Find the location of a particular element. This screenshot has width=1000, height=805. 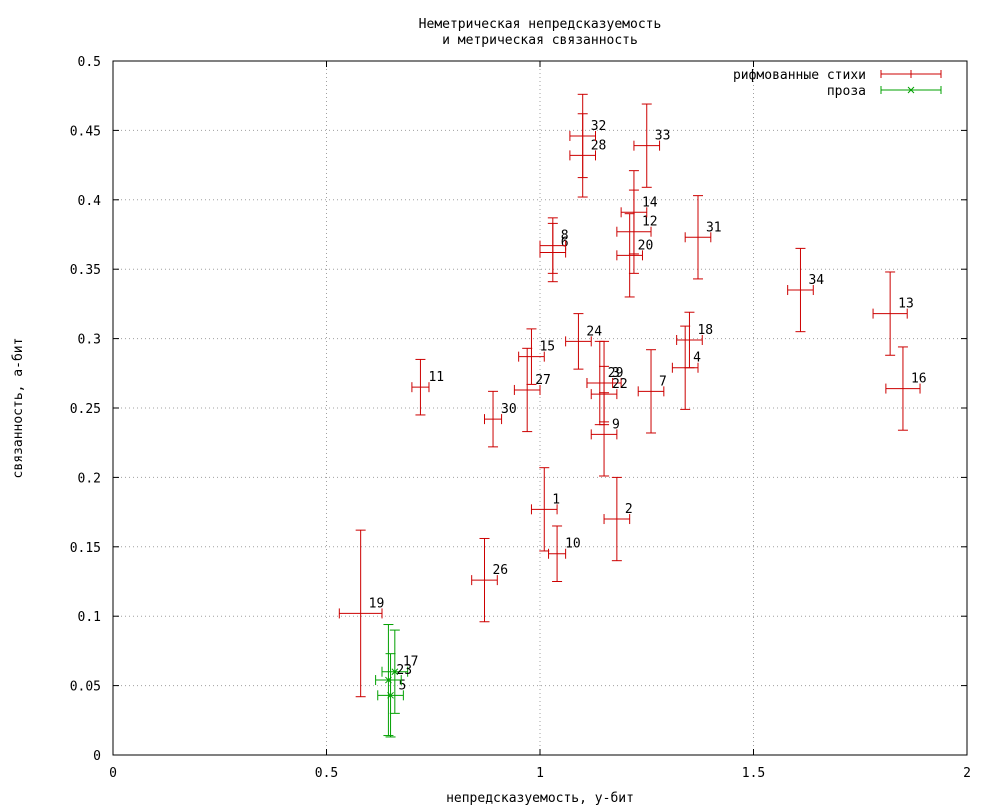

point-label: 32 is located at coordinates (599, 126).